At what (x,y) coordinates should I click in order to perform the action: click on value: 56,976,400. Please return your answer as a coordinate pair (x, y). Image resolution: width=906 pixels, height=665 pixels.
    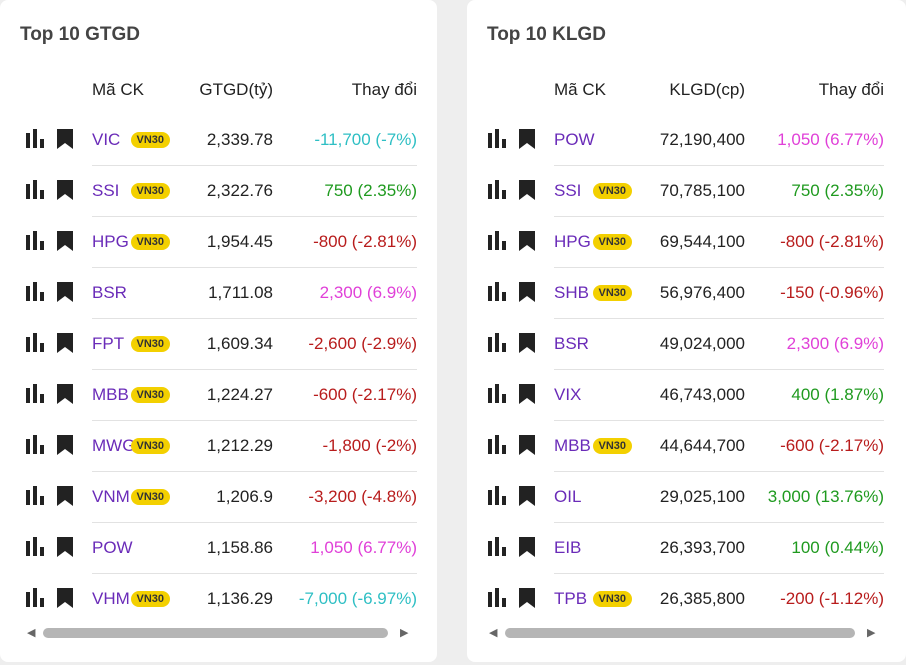
    Looking at the image, I should click on (702, 292).